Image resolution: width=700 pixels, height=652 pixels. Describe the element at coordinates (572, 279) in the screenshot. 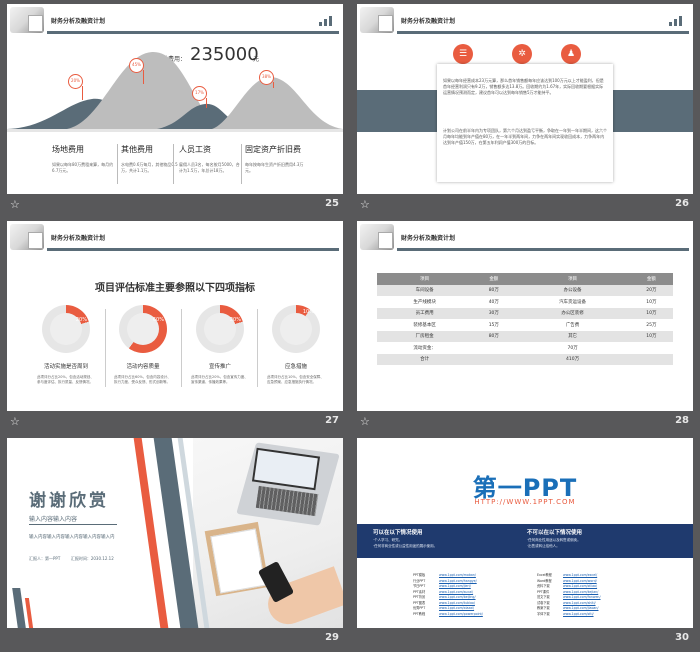

I see `column-header: 项目` at that location.